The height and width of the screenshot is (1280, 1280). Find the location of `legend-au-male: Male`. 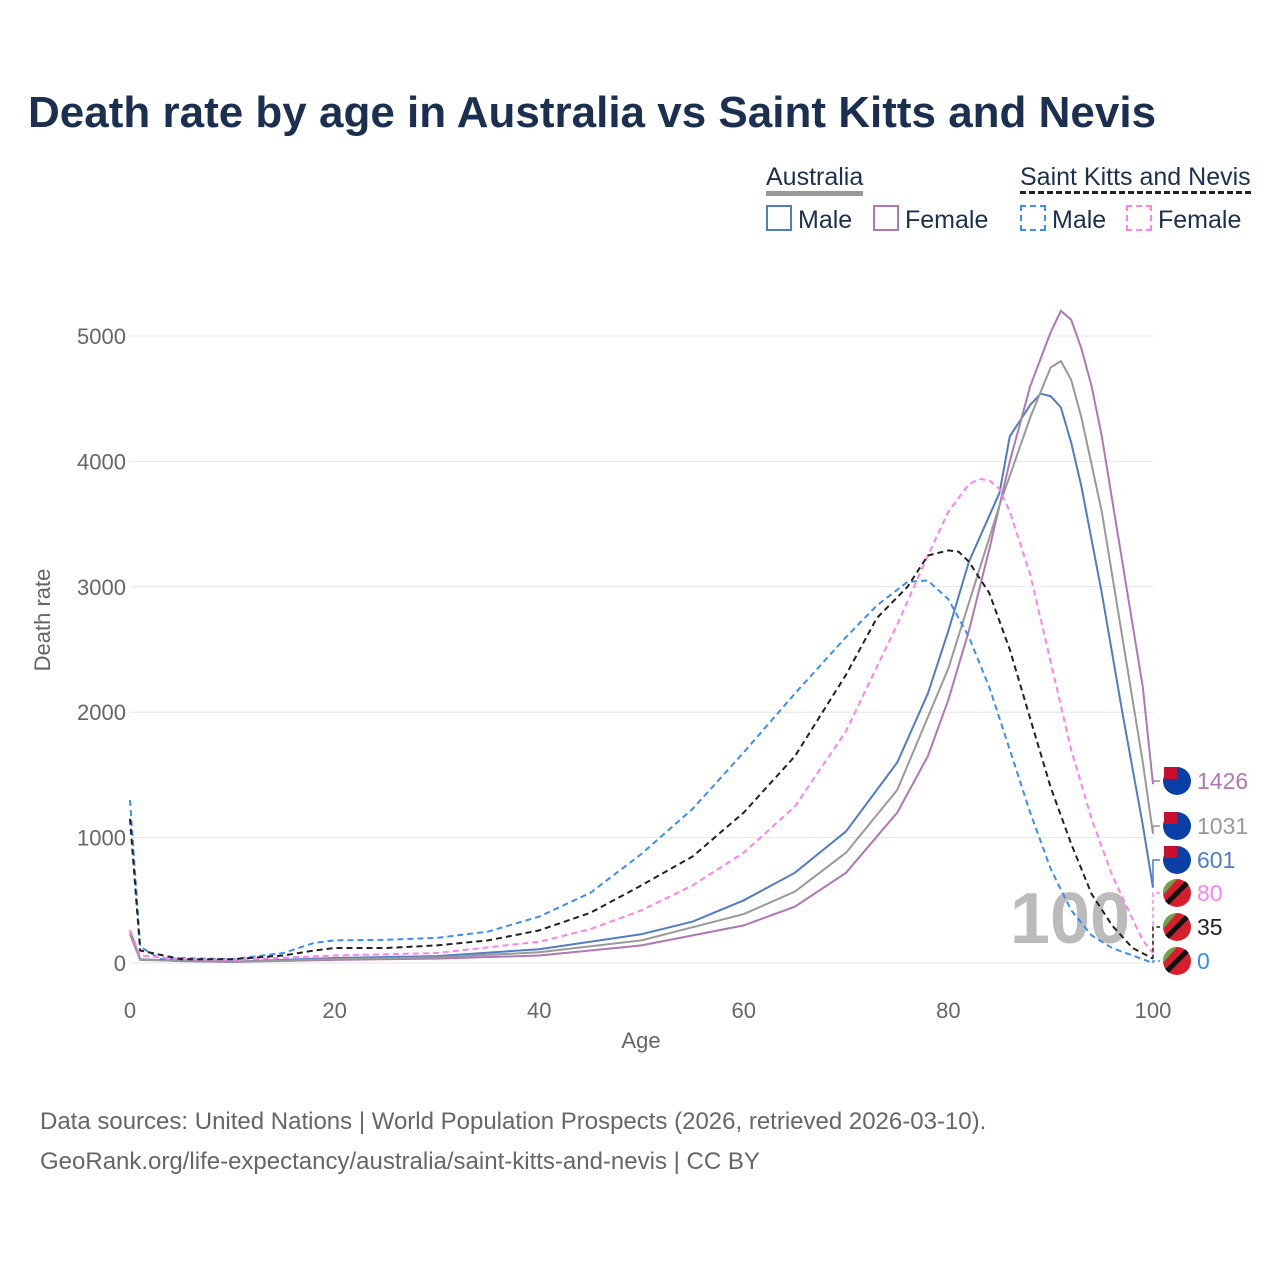

legend-au-male: Male is located at coordinates (809, 220).